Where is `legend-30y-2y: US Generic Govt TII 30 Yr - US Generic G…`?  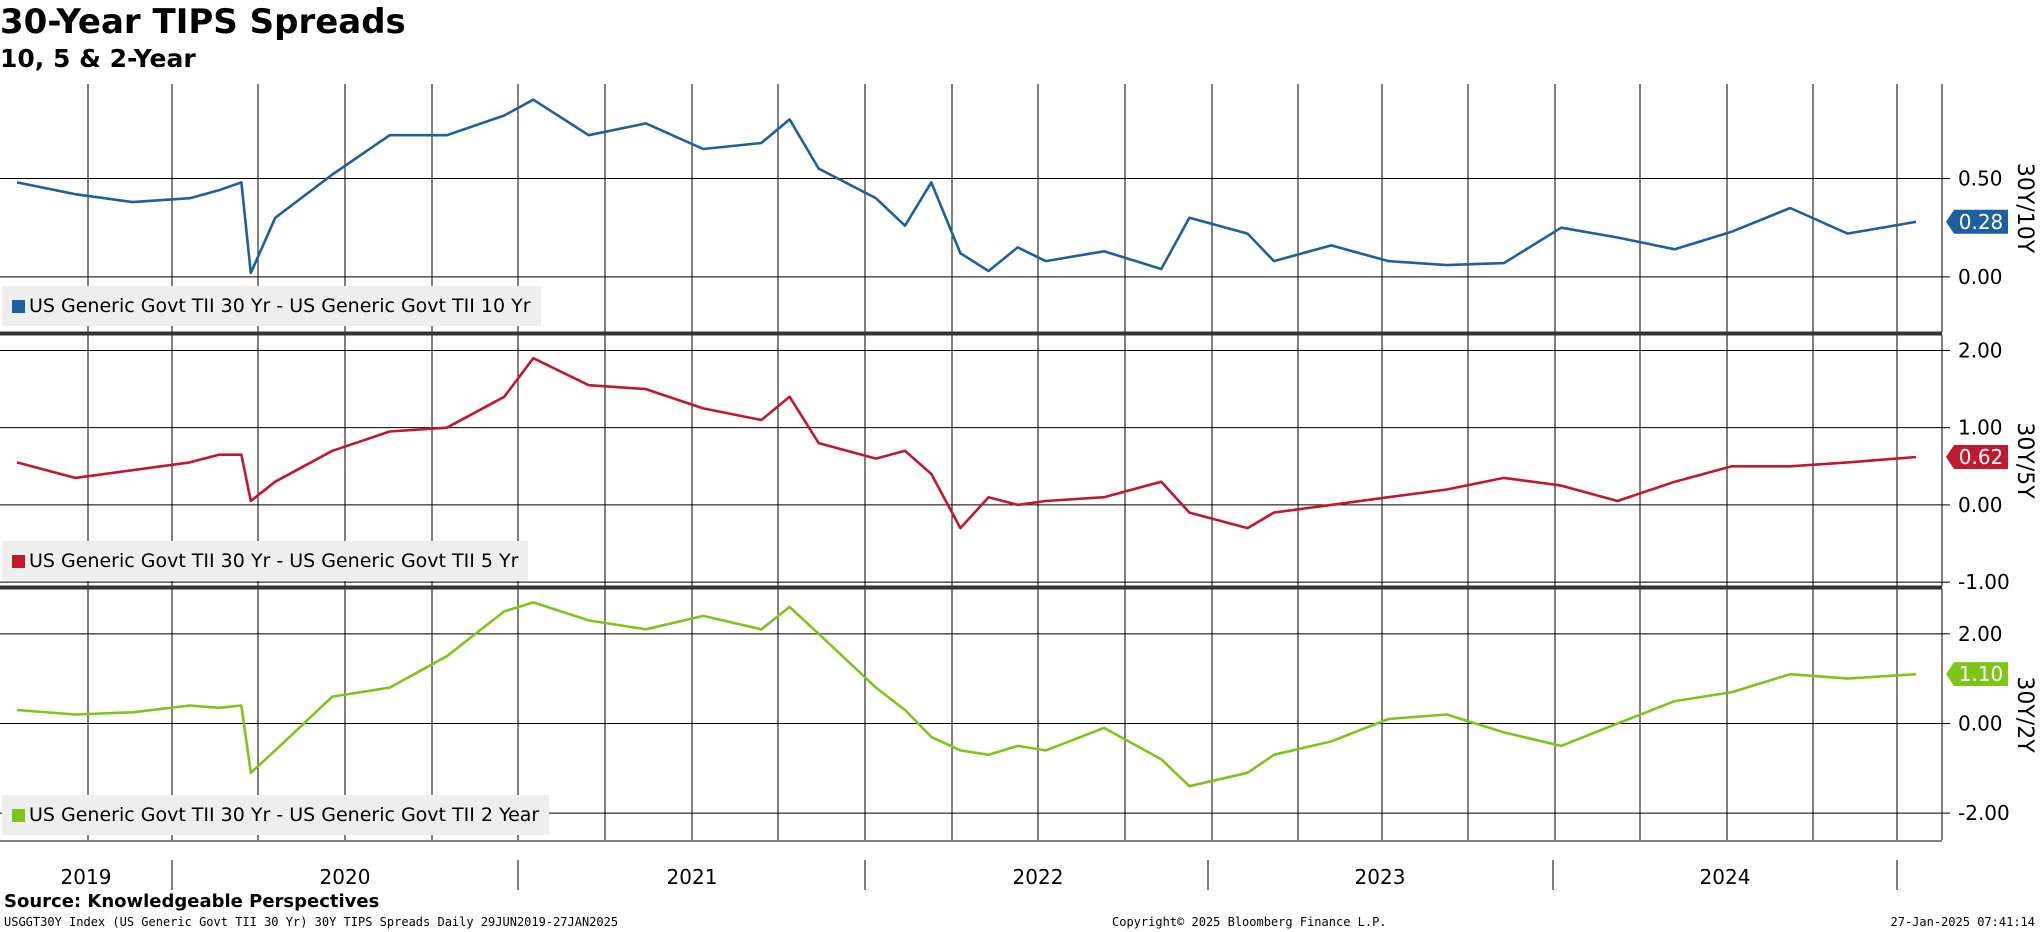
legend-30y-2y: US Generic Govt TII 30 Yr - US Generic G… is located at coordinates (276, 815).